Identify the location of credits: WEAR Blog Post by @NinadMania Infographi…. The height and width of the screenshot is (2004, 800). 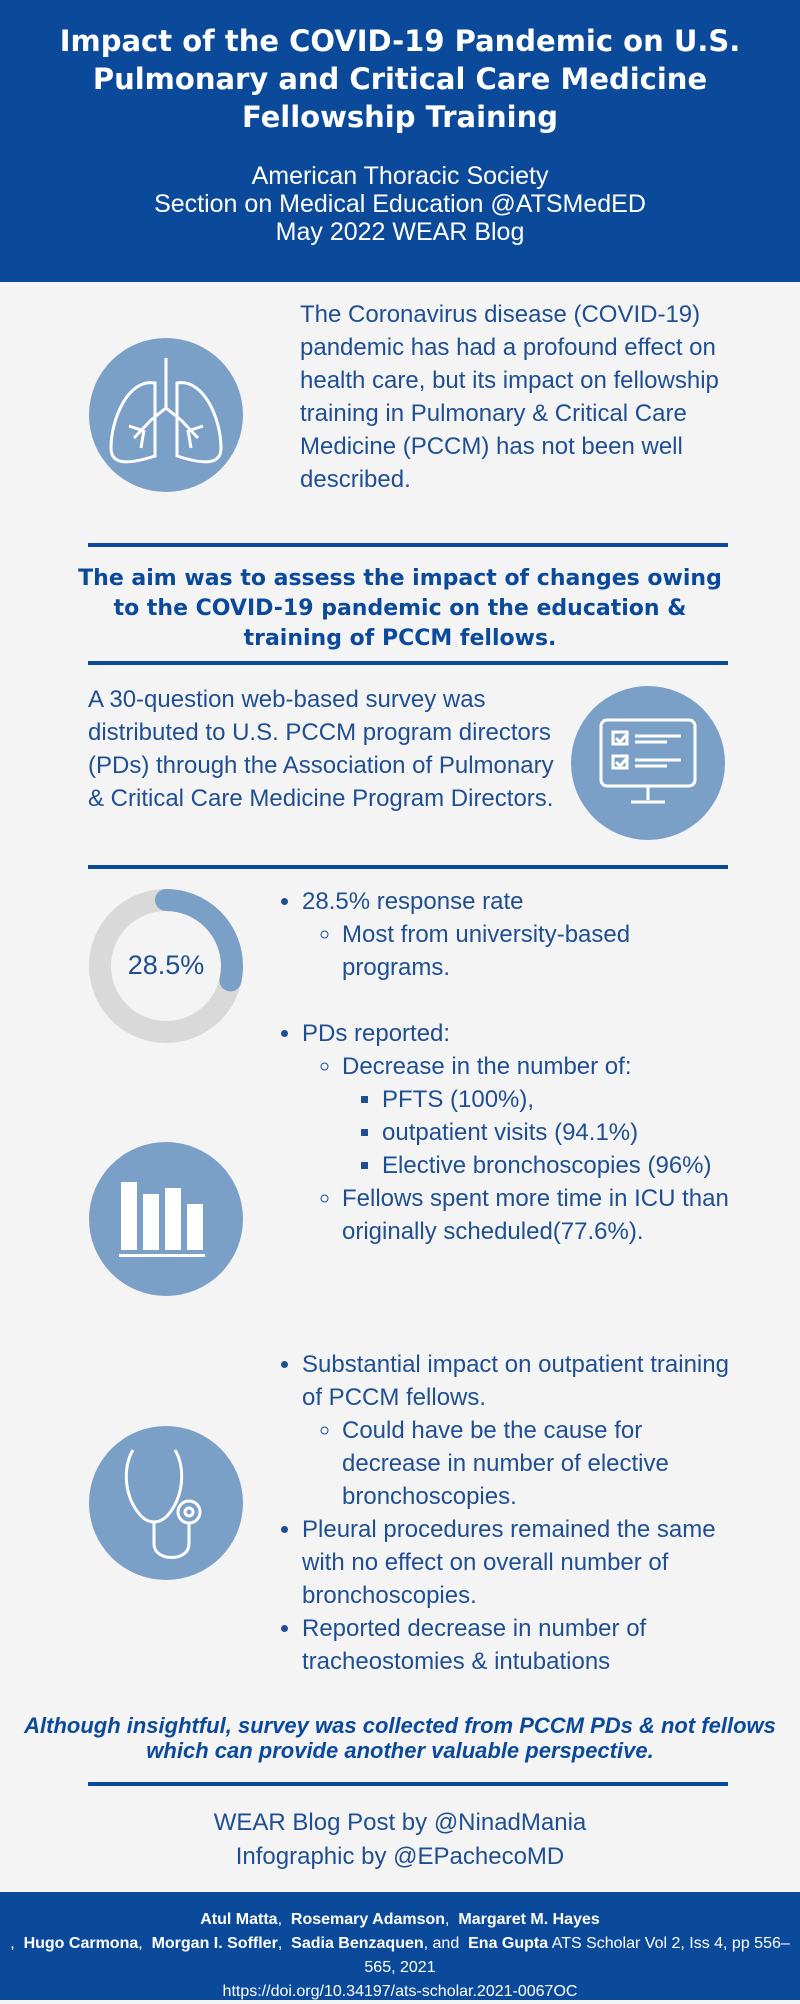
(400, 1840).